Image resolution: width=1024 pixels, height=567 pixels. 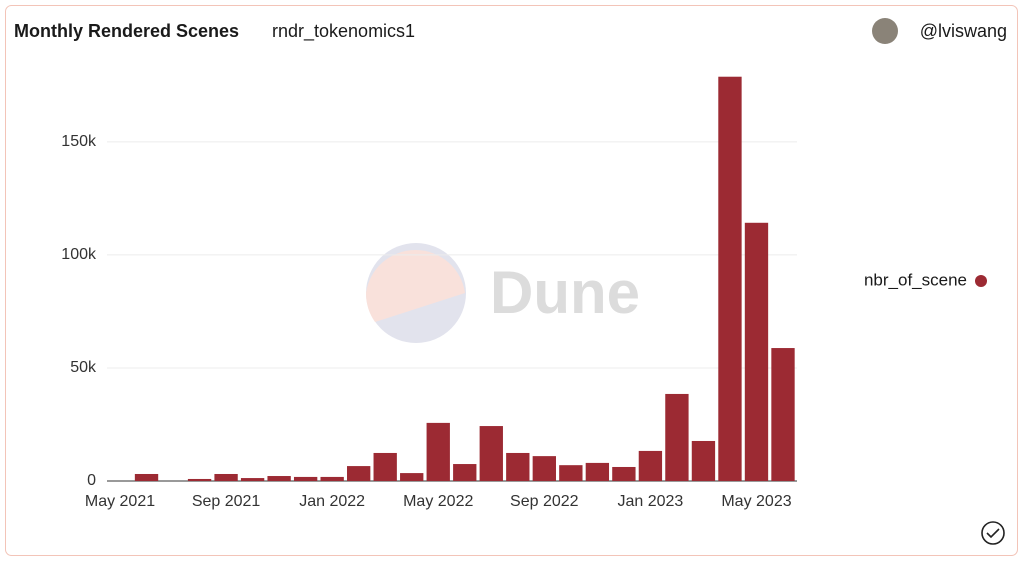 I want to click on legend-label: nbr_of_scene, so click(x=915, y=279).